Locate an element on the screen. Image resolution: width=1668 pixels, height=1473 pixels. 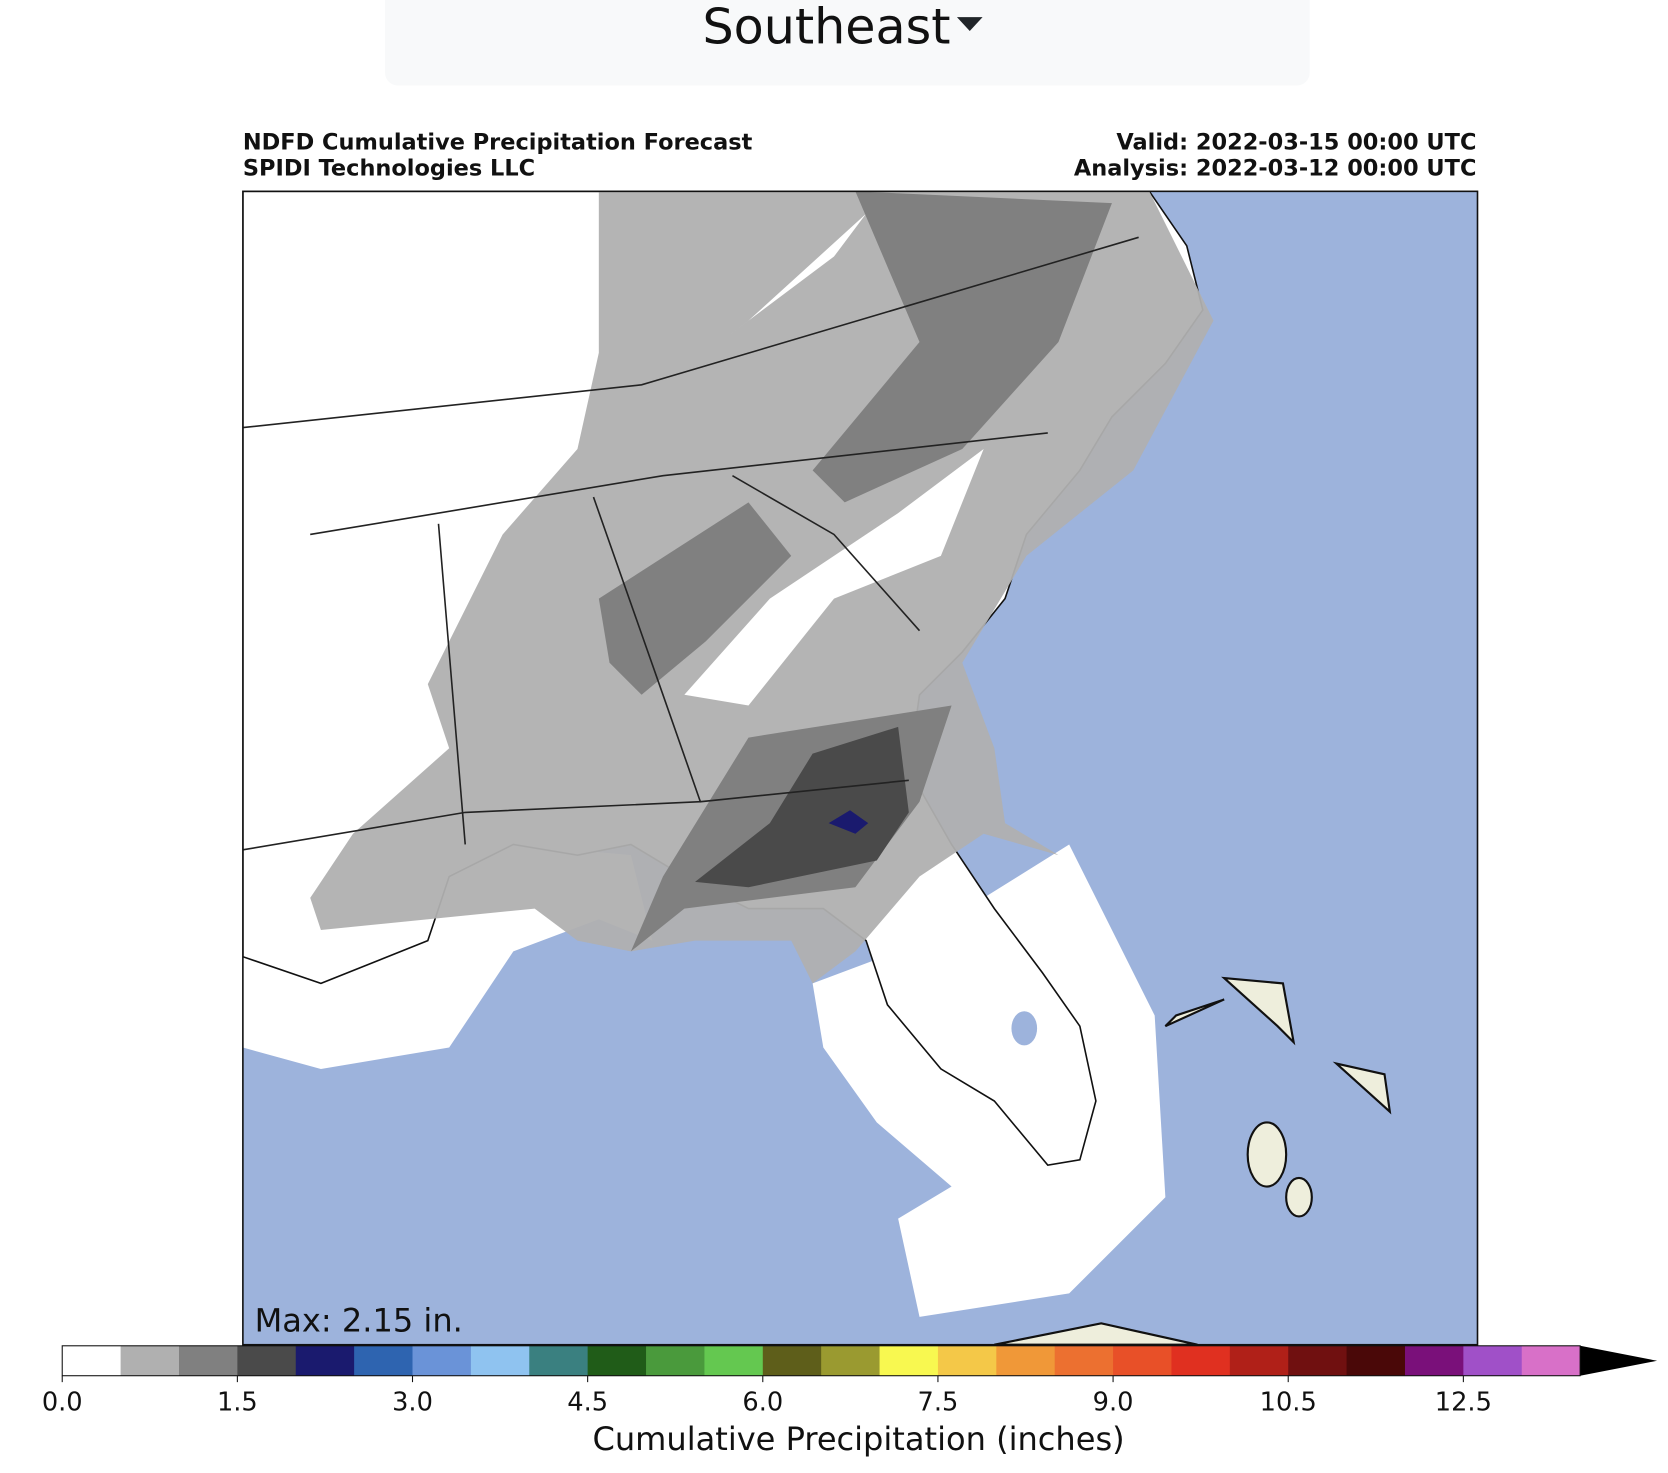
title-line: Valid: 2022-03-15 00:00 UTC is located at coordinates (1296, 143).